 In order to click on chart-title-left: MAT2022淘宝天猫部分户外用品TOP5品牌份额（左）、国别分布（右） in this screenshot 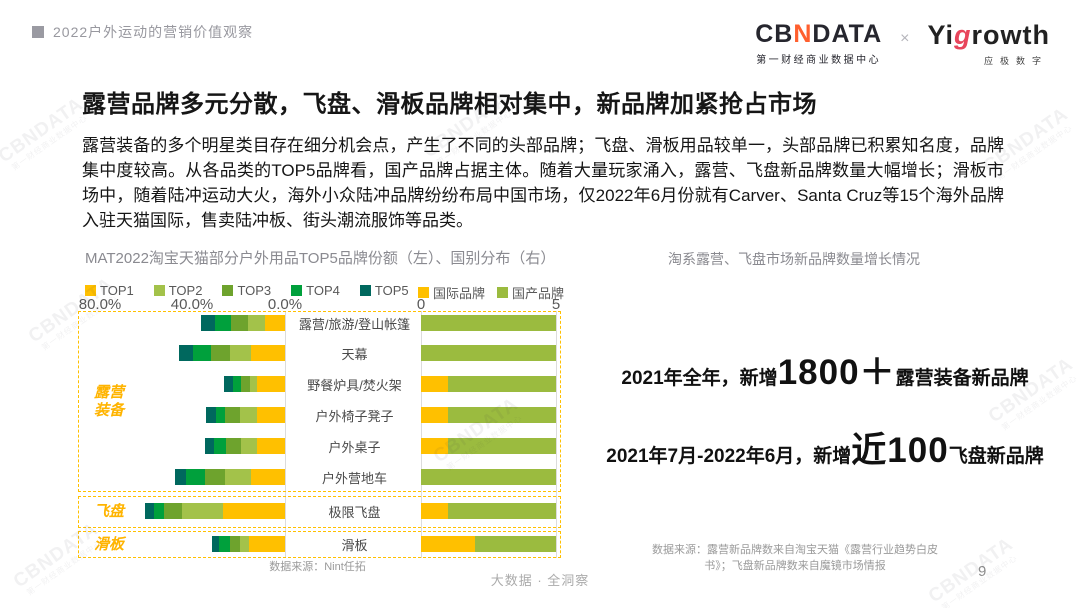, I will do `click(320, 258)`.